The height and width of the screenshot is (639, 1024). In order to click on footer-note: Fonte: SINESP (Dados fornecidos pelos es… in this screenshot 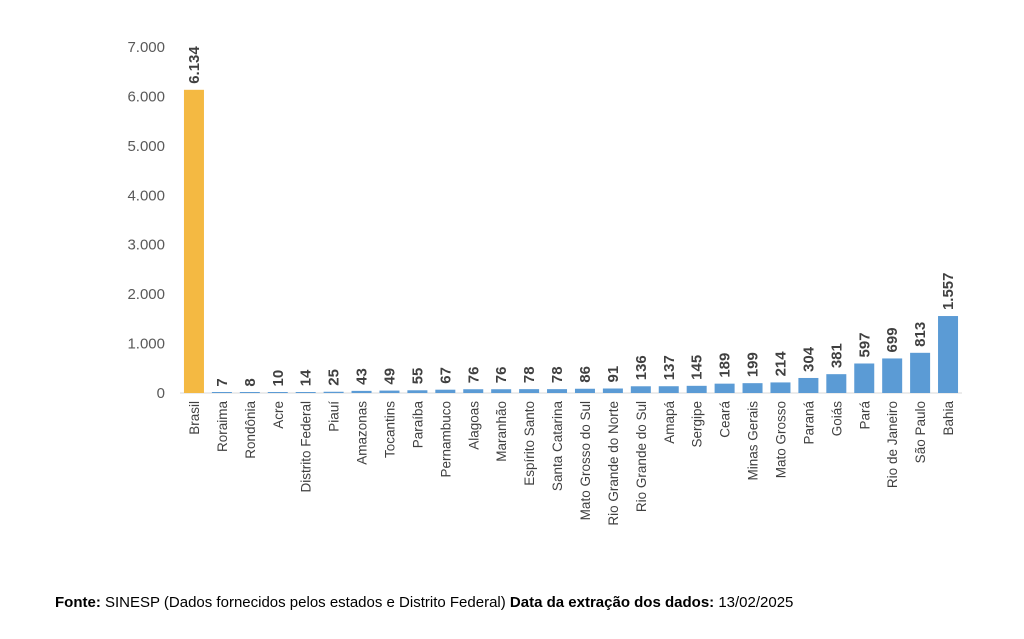, I will do `click(424, 602)`.